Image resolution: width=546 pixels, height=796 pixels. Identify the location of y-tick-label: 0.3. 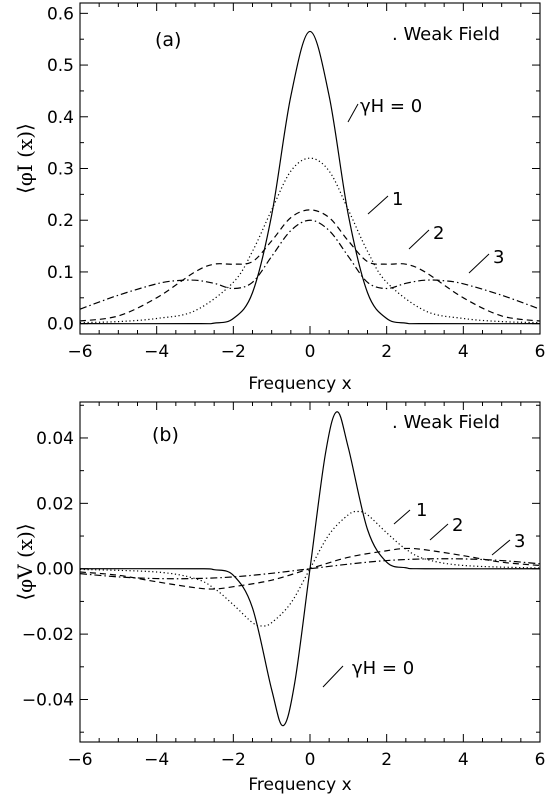
(60, 170).